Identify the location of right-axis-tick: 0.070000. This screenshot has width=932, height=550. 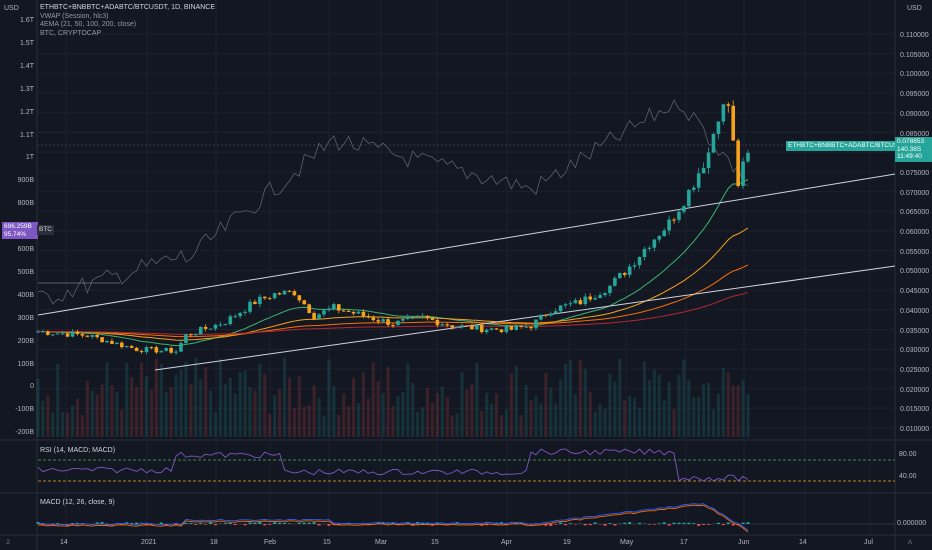
(915, 193).